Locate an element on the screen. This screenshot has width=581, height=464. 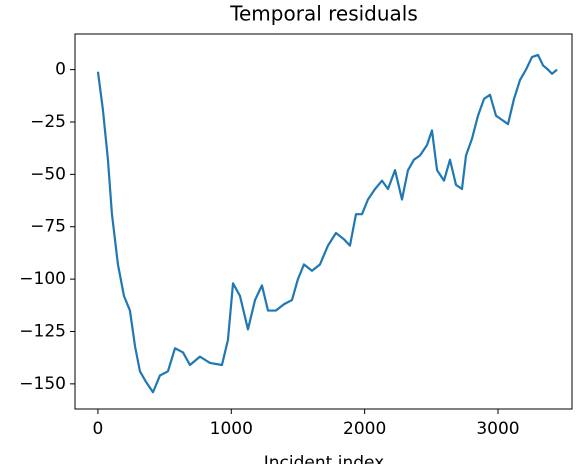
x-axis-label: Incident index is located at coordinates (324, 458).